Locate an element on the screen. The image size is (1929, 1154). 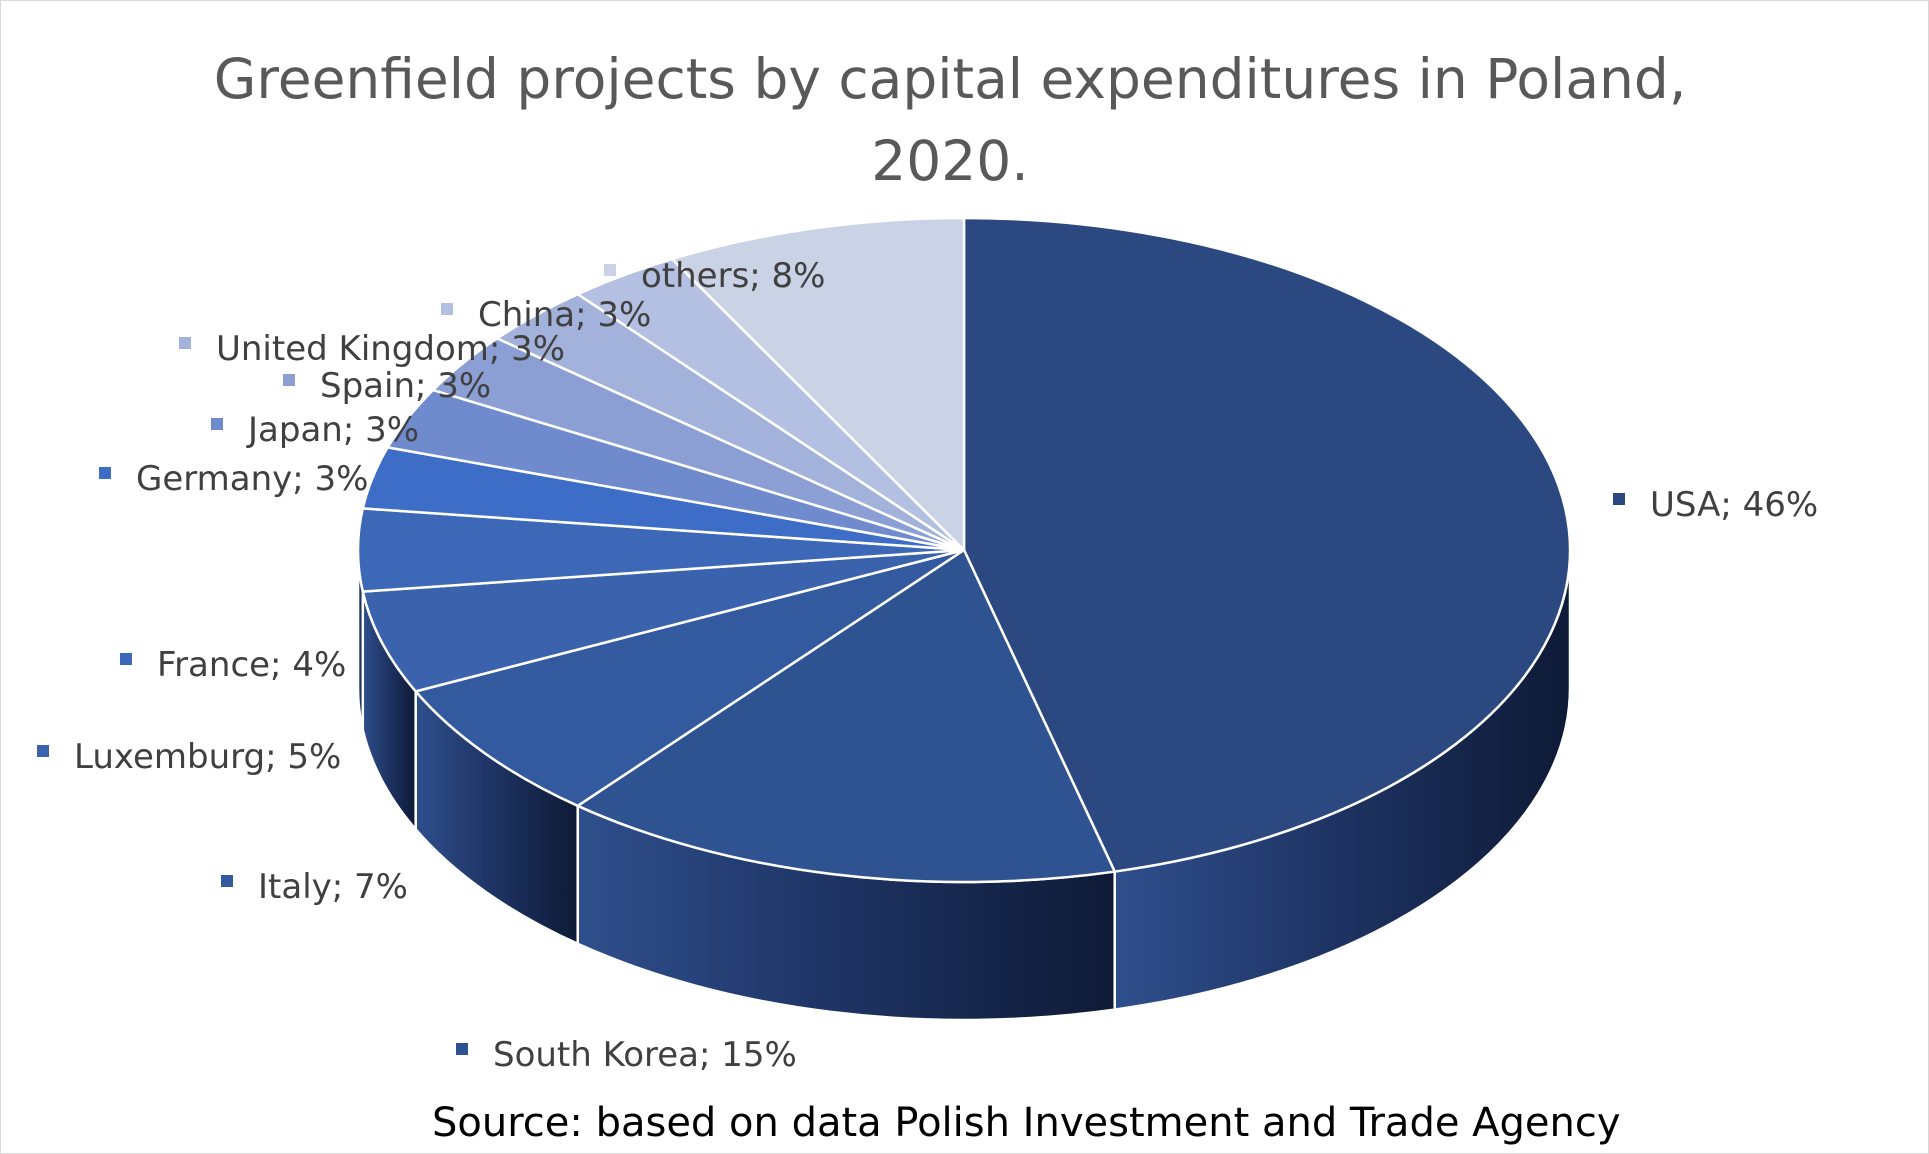
legend-marker-usa is located at coordinates (1619, 499).